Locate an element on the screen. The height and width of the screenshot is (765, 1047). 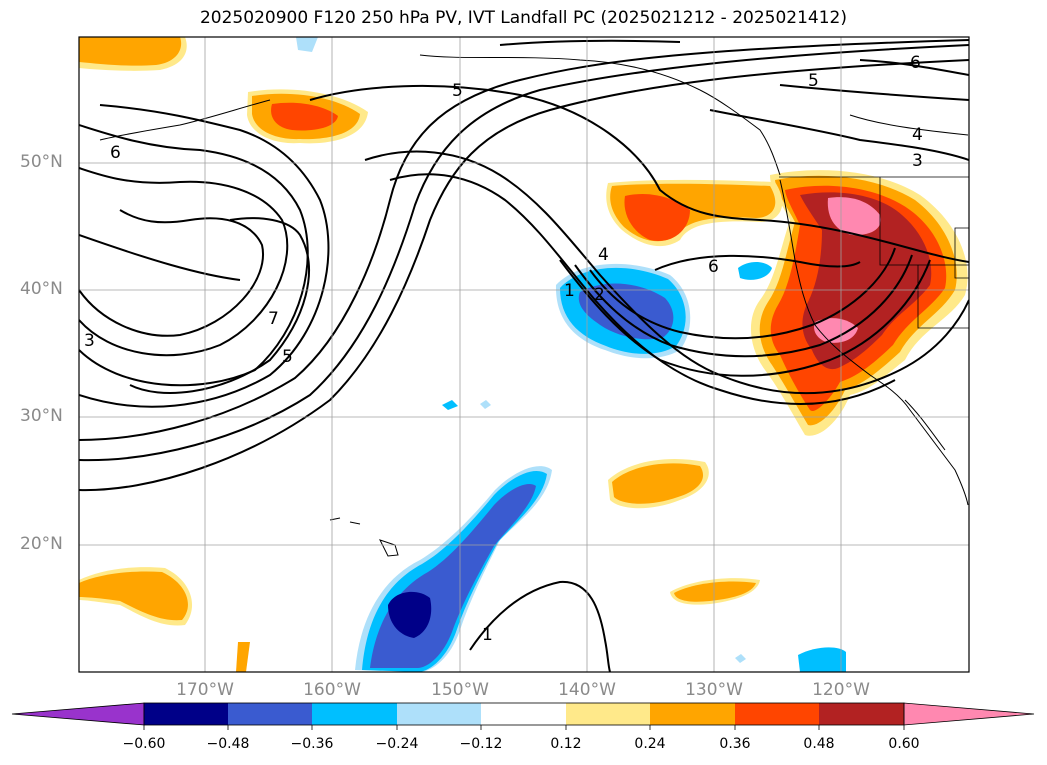
colorbar-tick-label: −0.12 is located at coordinates (481, 744).